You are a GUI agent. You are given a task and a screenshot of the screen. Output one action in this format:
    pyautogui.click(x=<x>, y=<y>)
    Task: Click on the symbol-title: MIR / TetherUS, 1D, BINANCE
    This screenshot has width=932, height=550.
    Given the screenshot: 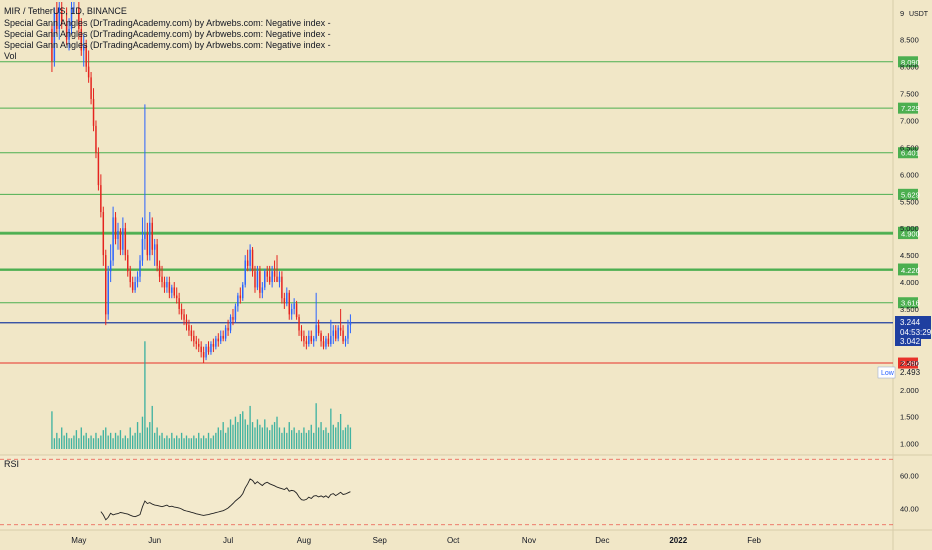 What is the action you would take?
    pyautogui.click(x=65, y=11)
    